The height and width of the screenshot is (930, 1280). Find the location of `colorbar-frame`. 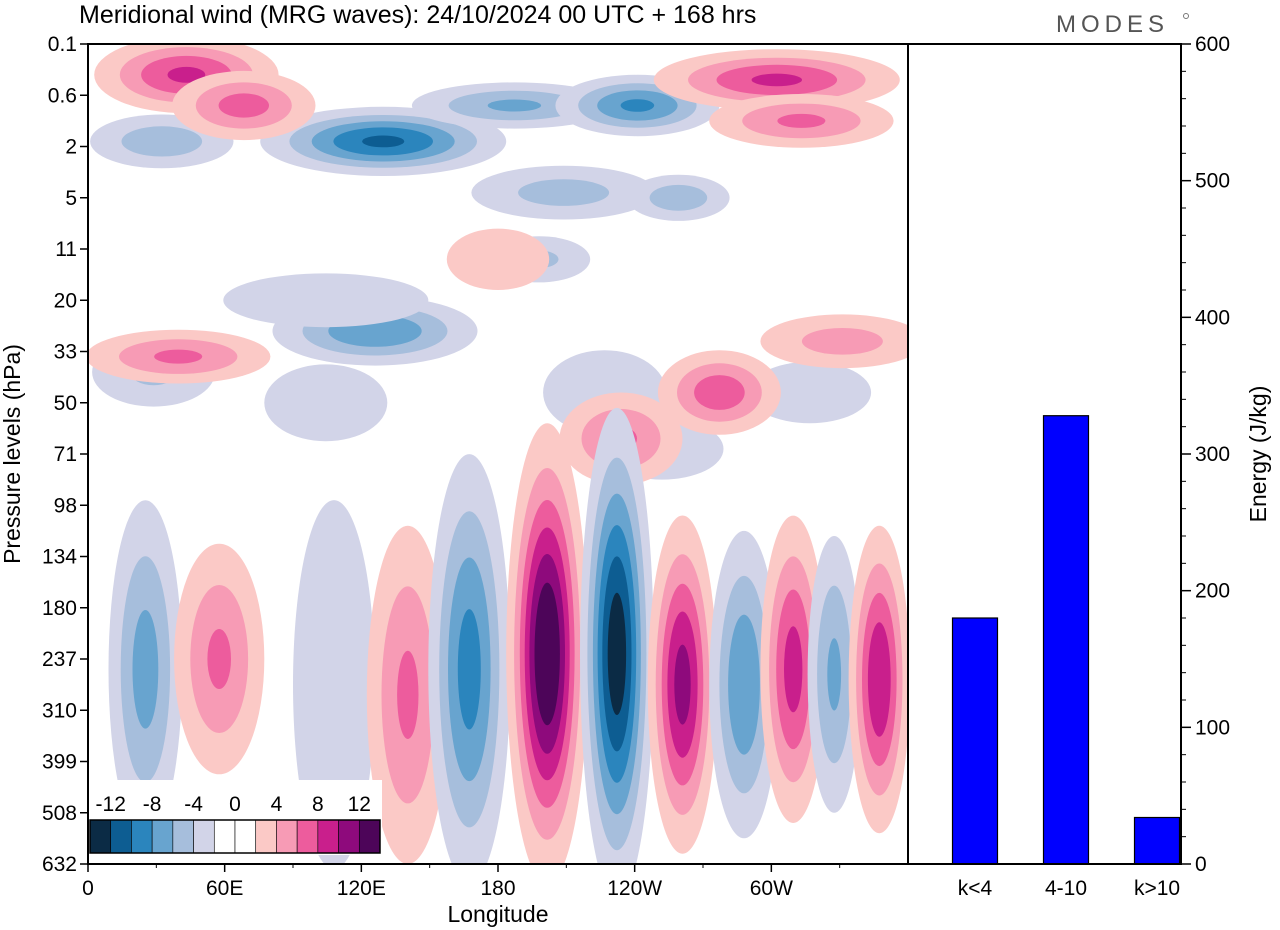

colorbar-frame is located at coordinates (235, 836).